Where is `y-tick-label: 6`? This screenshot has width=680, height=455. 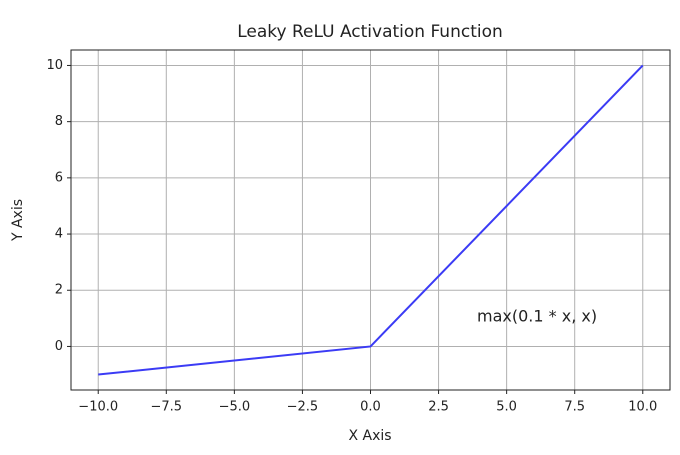 y-tick-label: 6 is located at coordinates (59, 177).